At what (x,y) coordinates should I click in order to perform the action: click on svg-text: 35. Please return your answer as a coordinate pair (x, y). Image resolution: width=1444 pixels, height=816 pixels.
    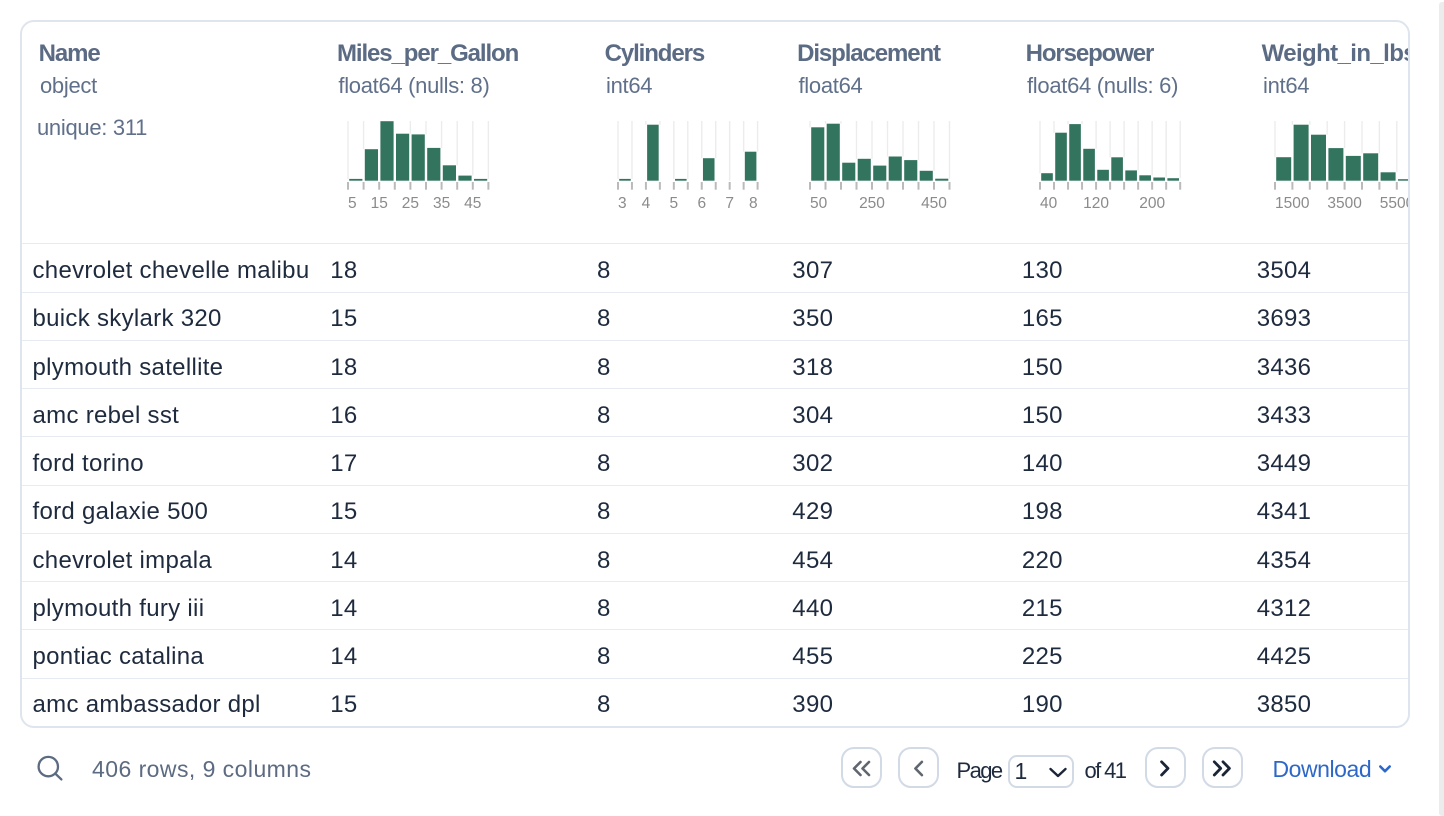
    Looking at the image, I should click on (441, 203).